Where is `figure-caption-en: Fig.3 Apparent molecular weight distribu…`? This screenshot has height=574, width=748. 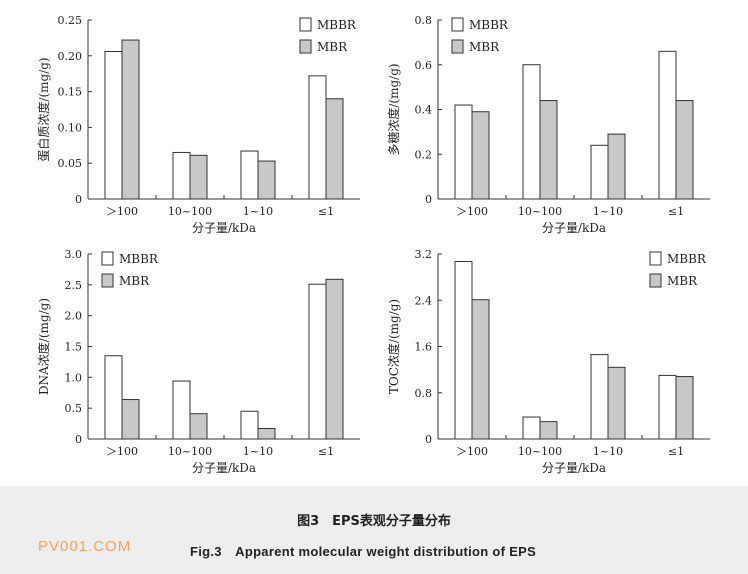
figure-caption-en: Fig.3 Apparent molecular weight distribu… is located at coordinates (363, 551).